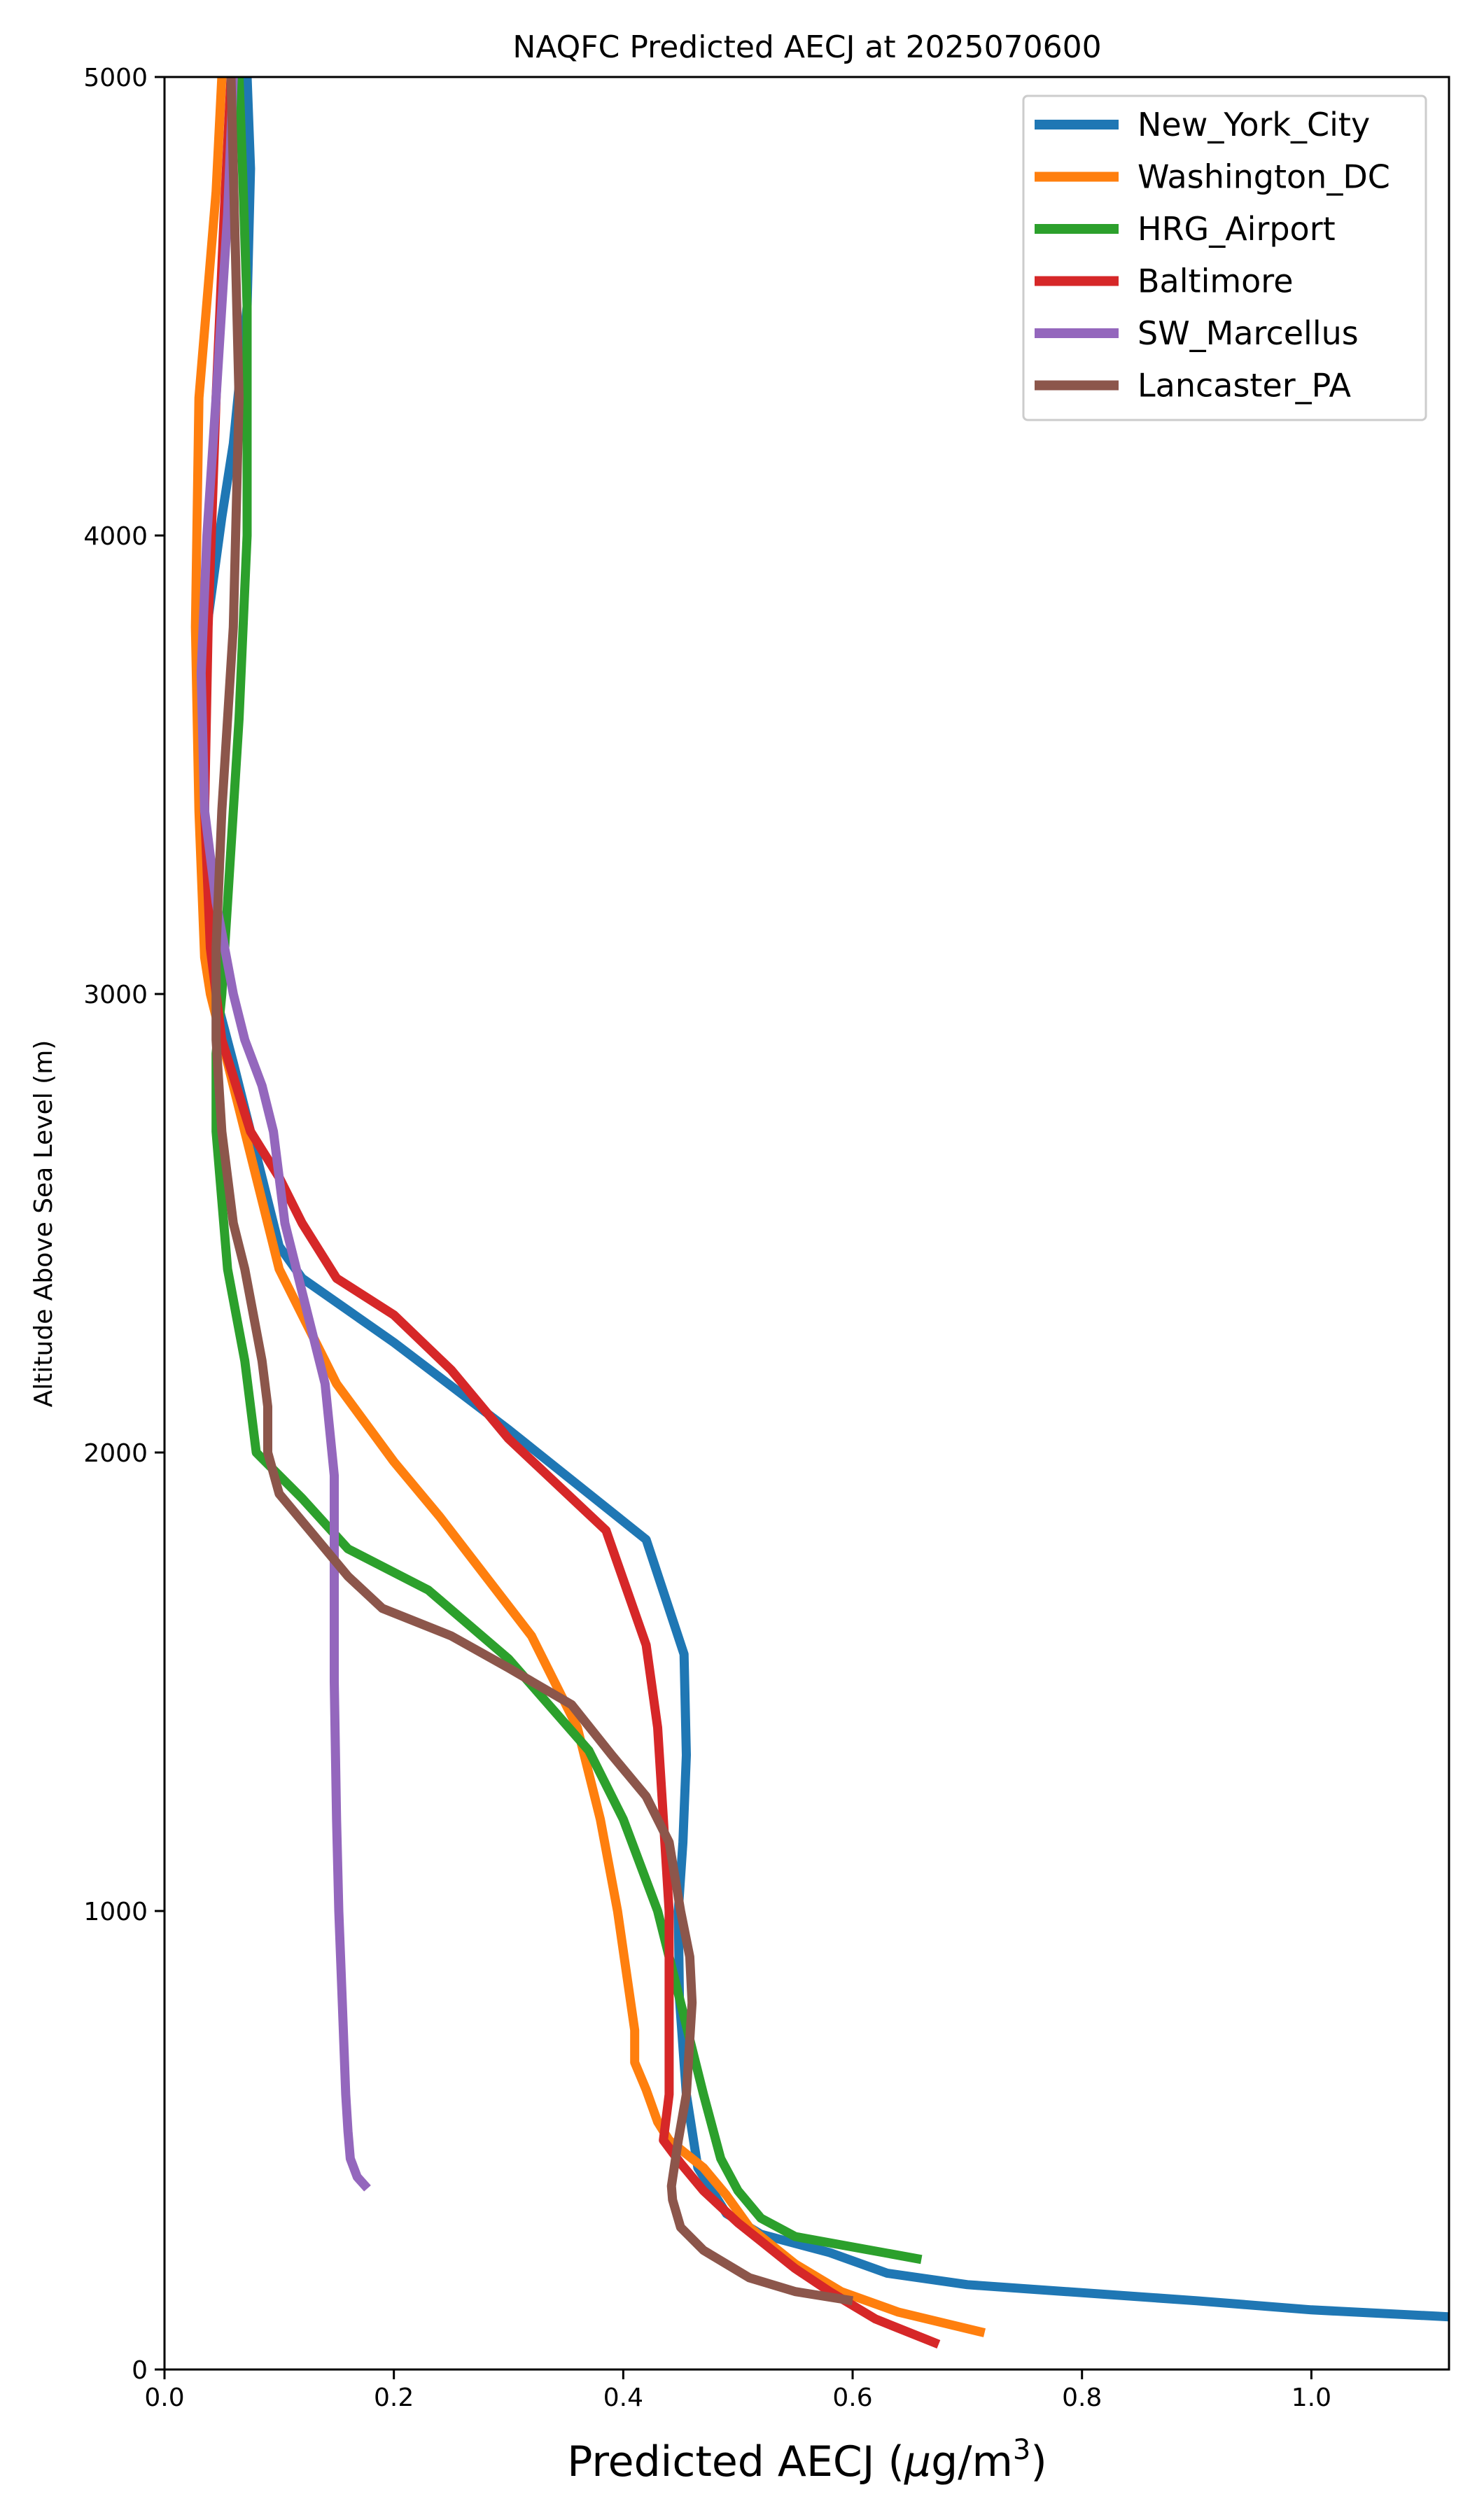 The width and height of the screenshot is (1470, 2520). What do you see at coordinates (1248, 333) in the screenshot?
I see `legend-label-sw-marcellus: SW_Marcellus` at bounding box center [1248, 333].